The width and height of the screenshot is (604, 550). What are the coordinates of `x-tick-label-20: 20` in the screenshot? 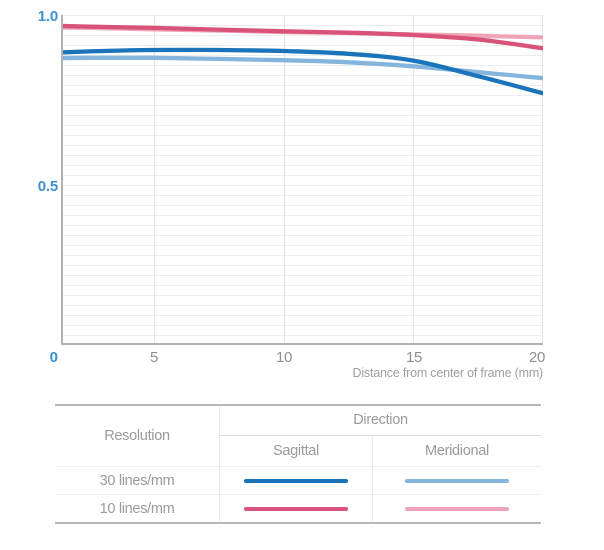 It's located at (537, 357).